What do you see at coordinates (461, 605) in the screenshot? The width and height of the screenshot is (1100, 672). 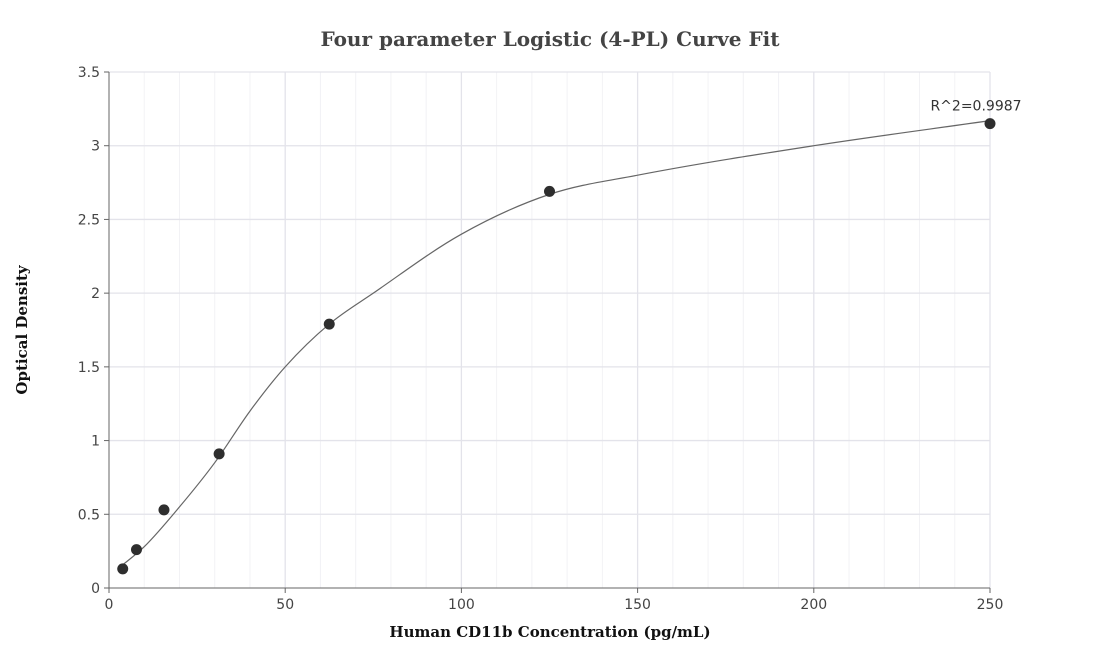 I see `x-tick-label: 100` at bounding box center [461, 605].